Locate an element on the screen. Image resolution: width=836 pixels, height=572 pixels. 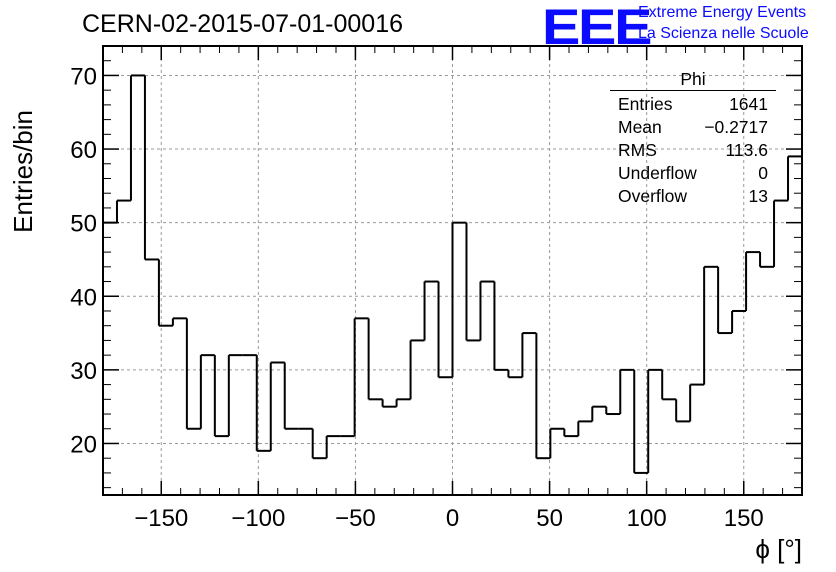
stats-value: −0.2717 is located at coordinates (736, 127).